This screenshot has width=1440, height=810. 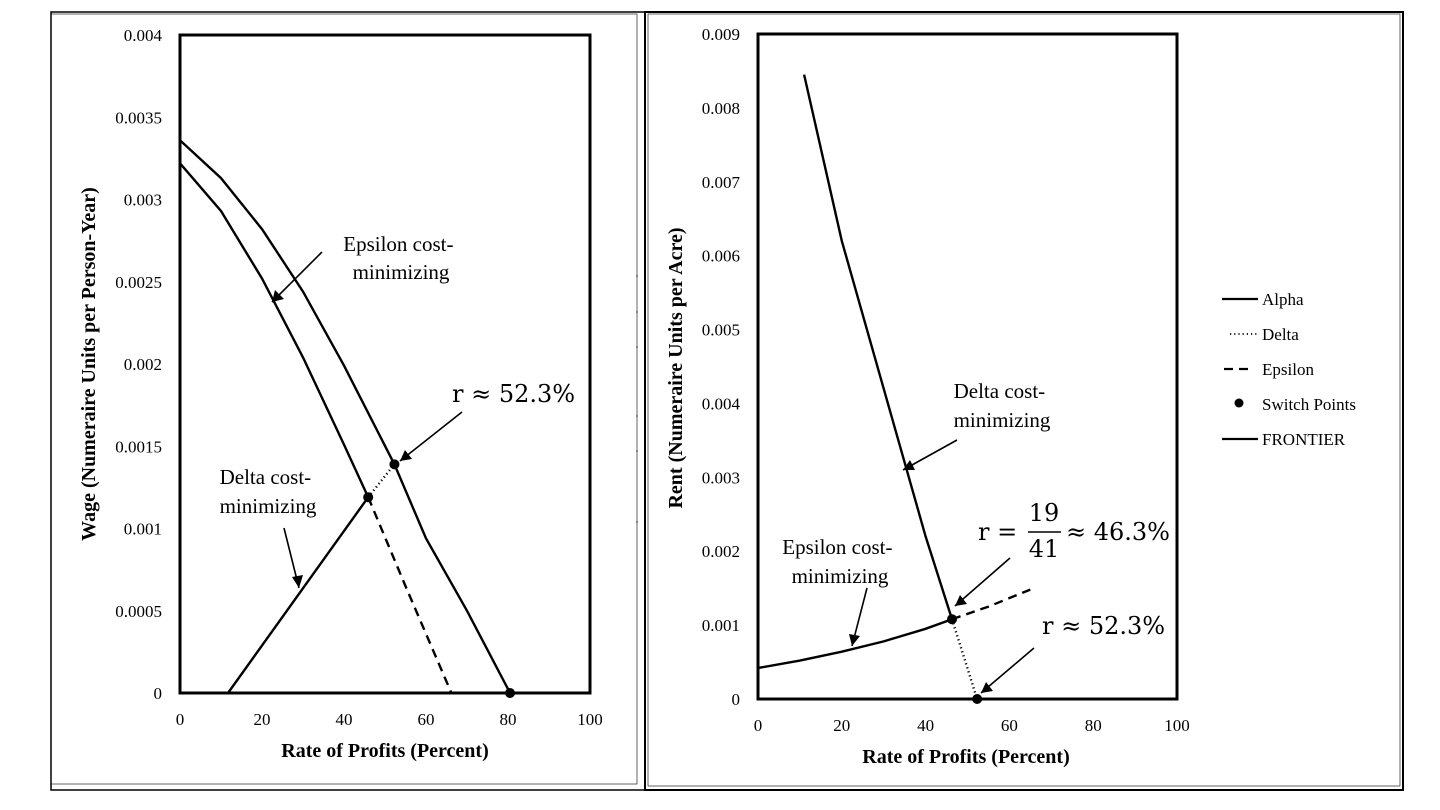 What do you see at coordinates (1093, 725) in the screenshot?
I see `right-x-tick-label: 80` at bounding box center [1093, 725].